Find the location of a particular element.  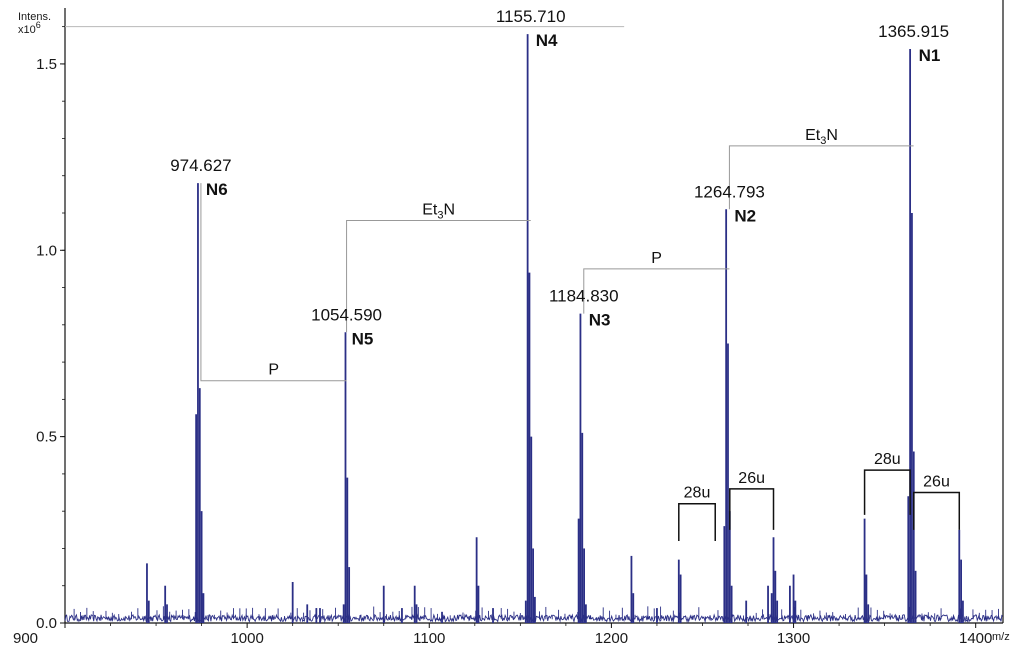

y-axis-title: Intens. is located at coordinates (34, 17).